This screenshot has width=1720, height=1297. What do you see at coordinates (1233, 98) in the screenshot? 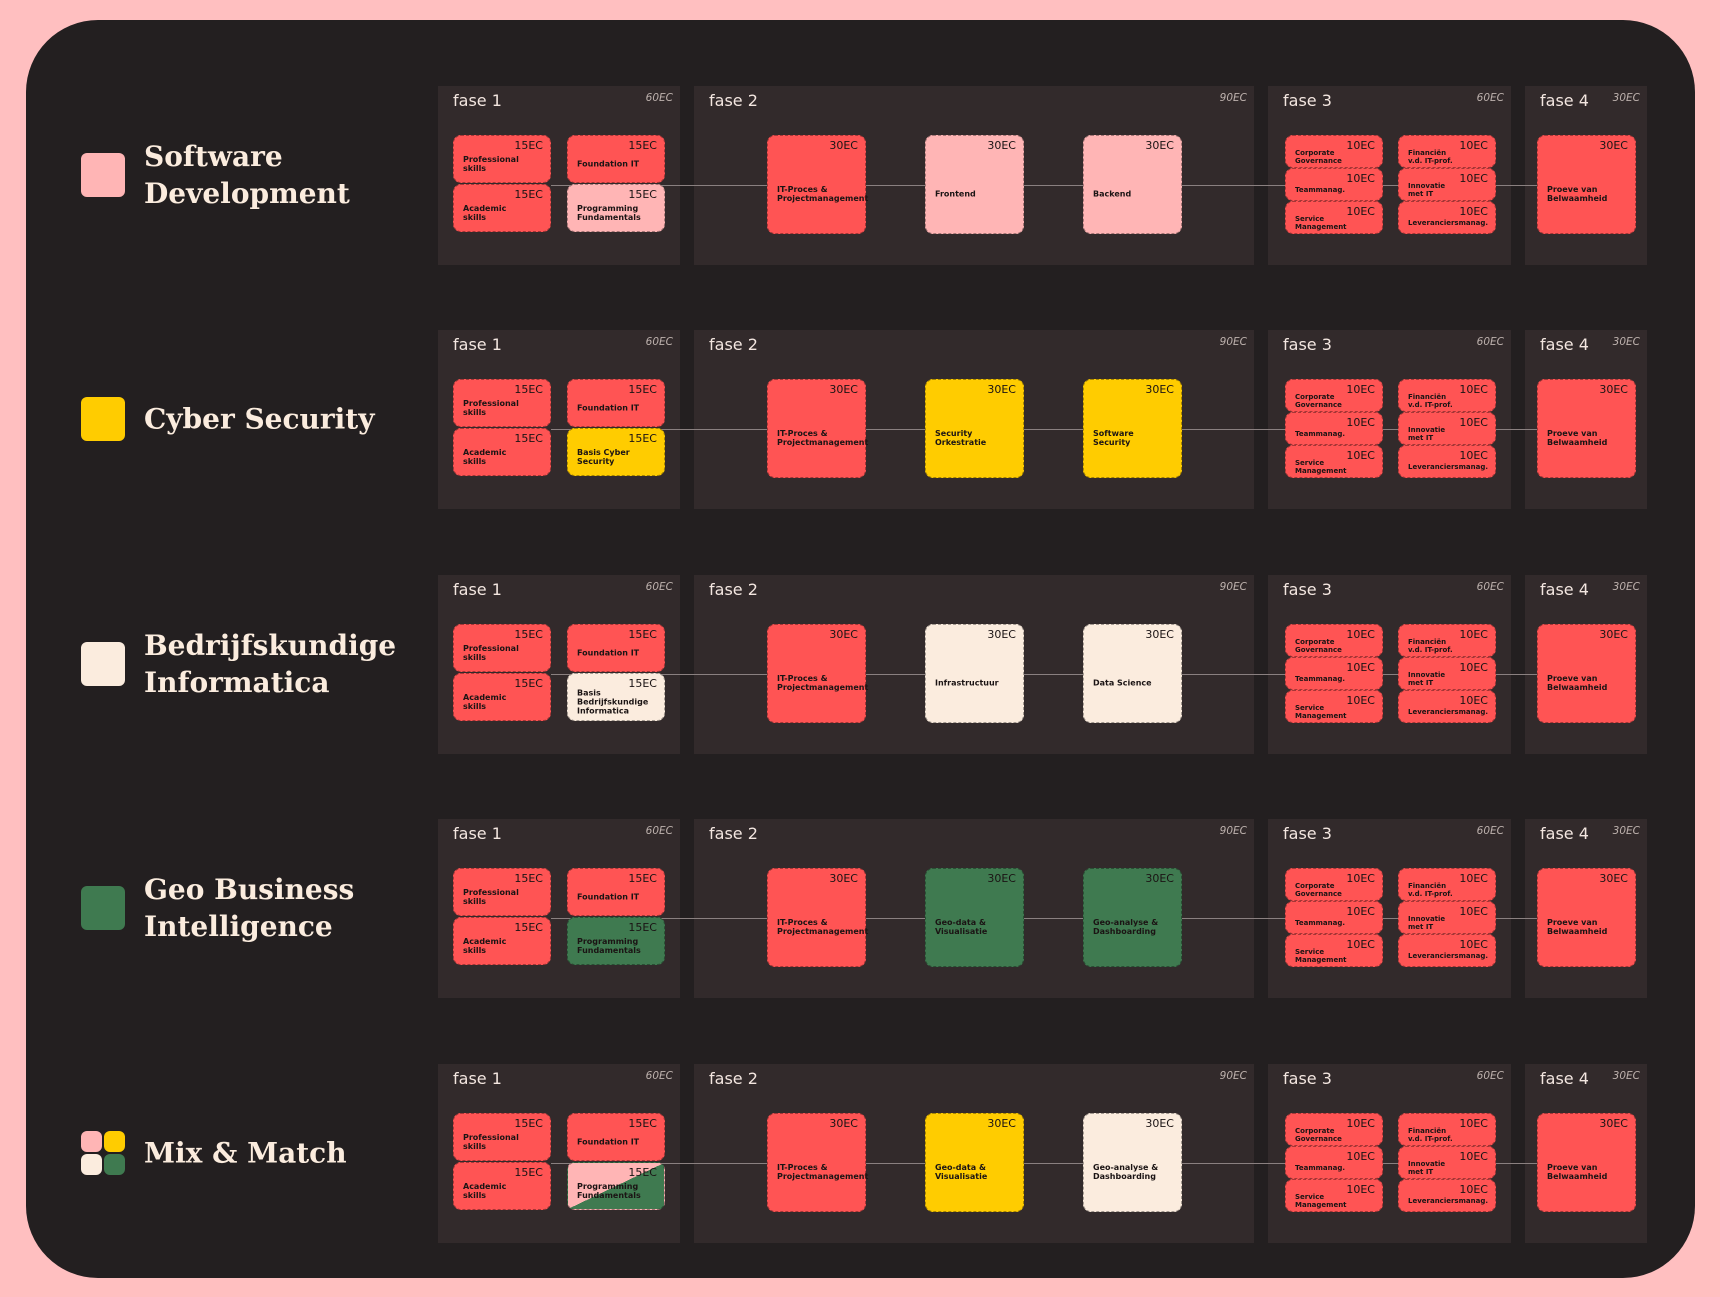
I see `phase-ec: 90EC` at bounding box center [1233, 98].